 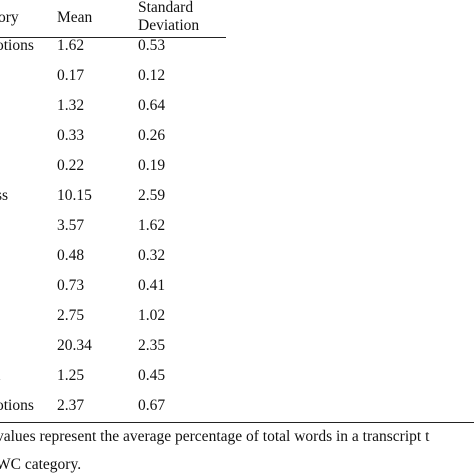 I want to click on mean-cell: 2.75, so click(x=71, y=315).